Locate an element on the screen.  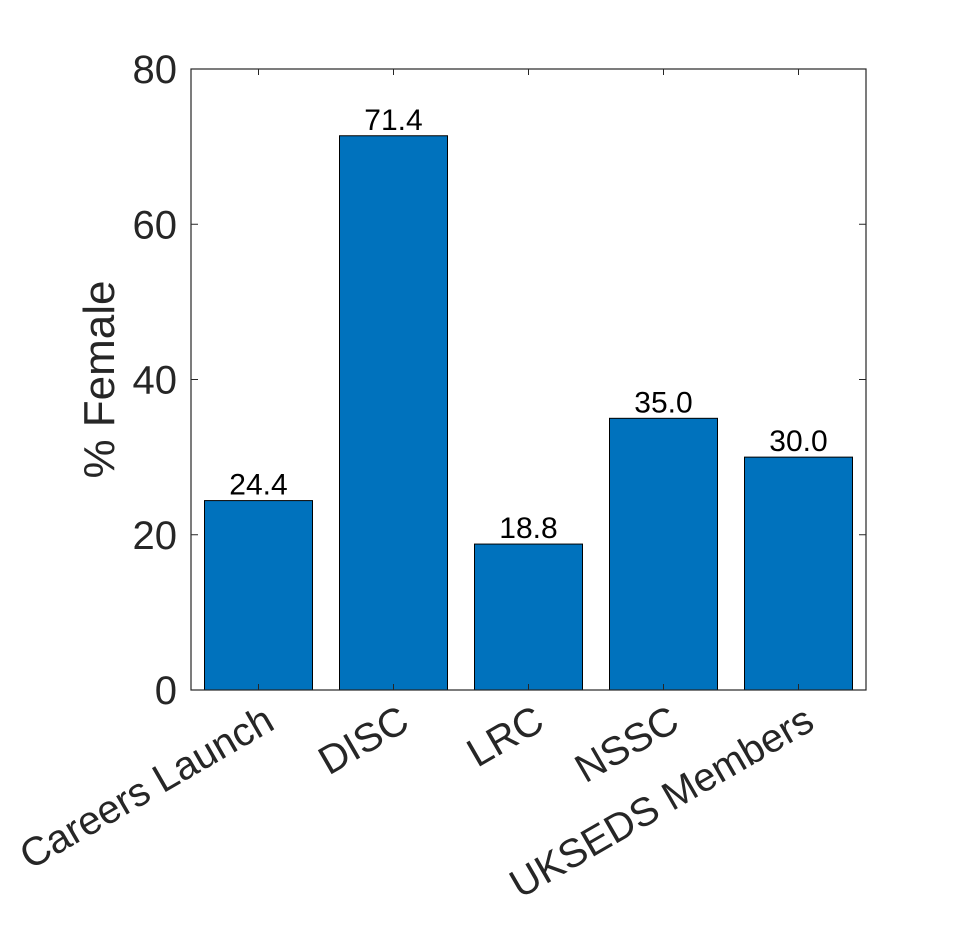
data-label: 71.4 is located at coordinates (393, 120).